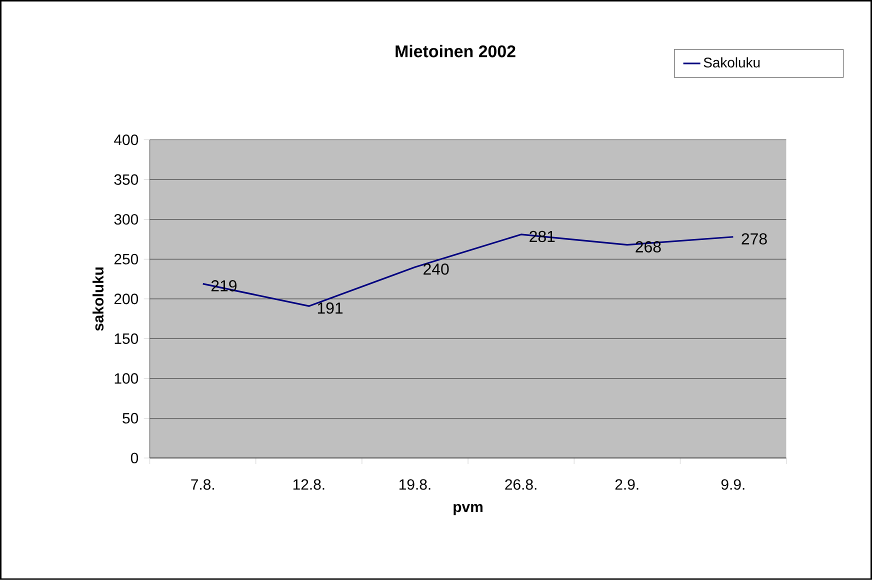  What do you see at coordinates (436, 269) in the screenshot?
I see `data-label: 240` at bounding box center [436, 269].